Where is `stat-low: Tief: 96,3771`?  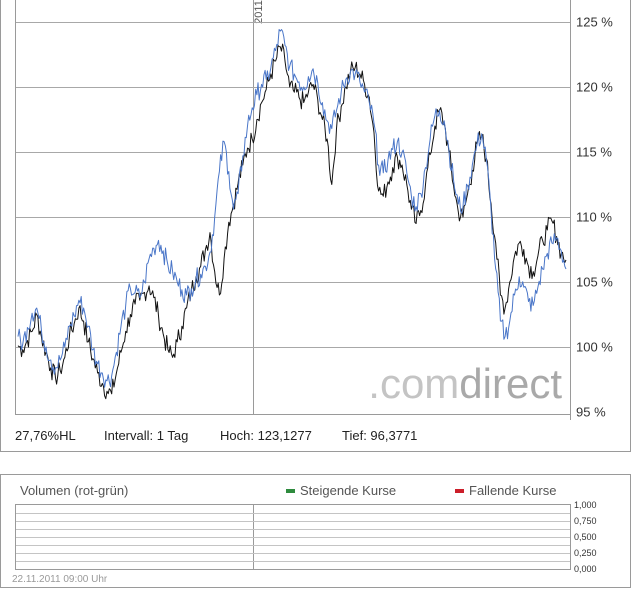 stat-low: Tief: 96,3771 is located at coordinates (379, 435).